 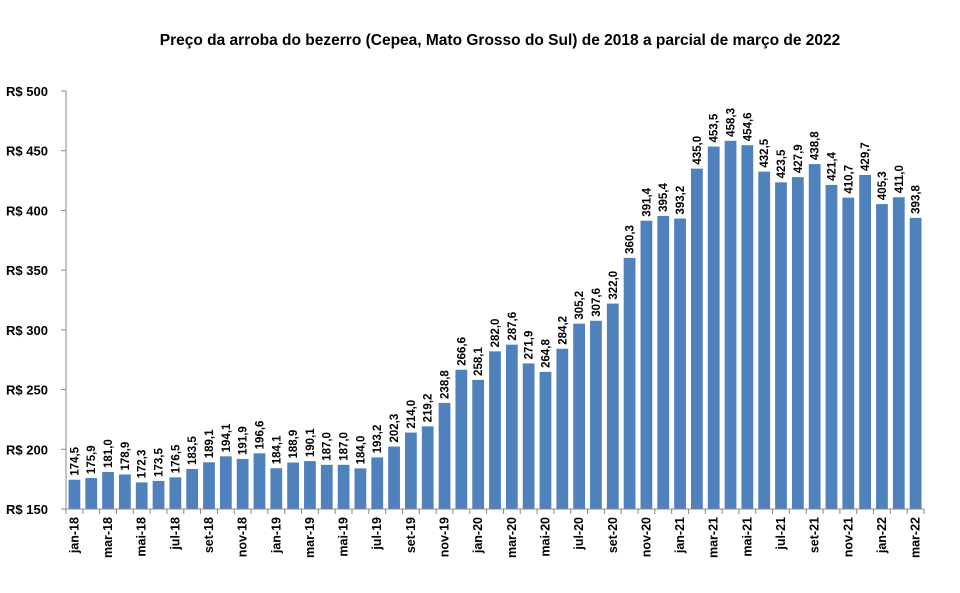 I want to click on x-tick-label: nov-20, so click(x=646, y=537).